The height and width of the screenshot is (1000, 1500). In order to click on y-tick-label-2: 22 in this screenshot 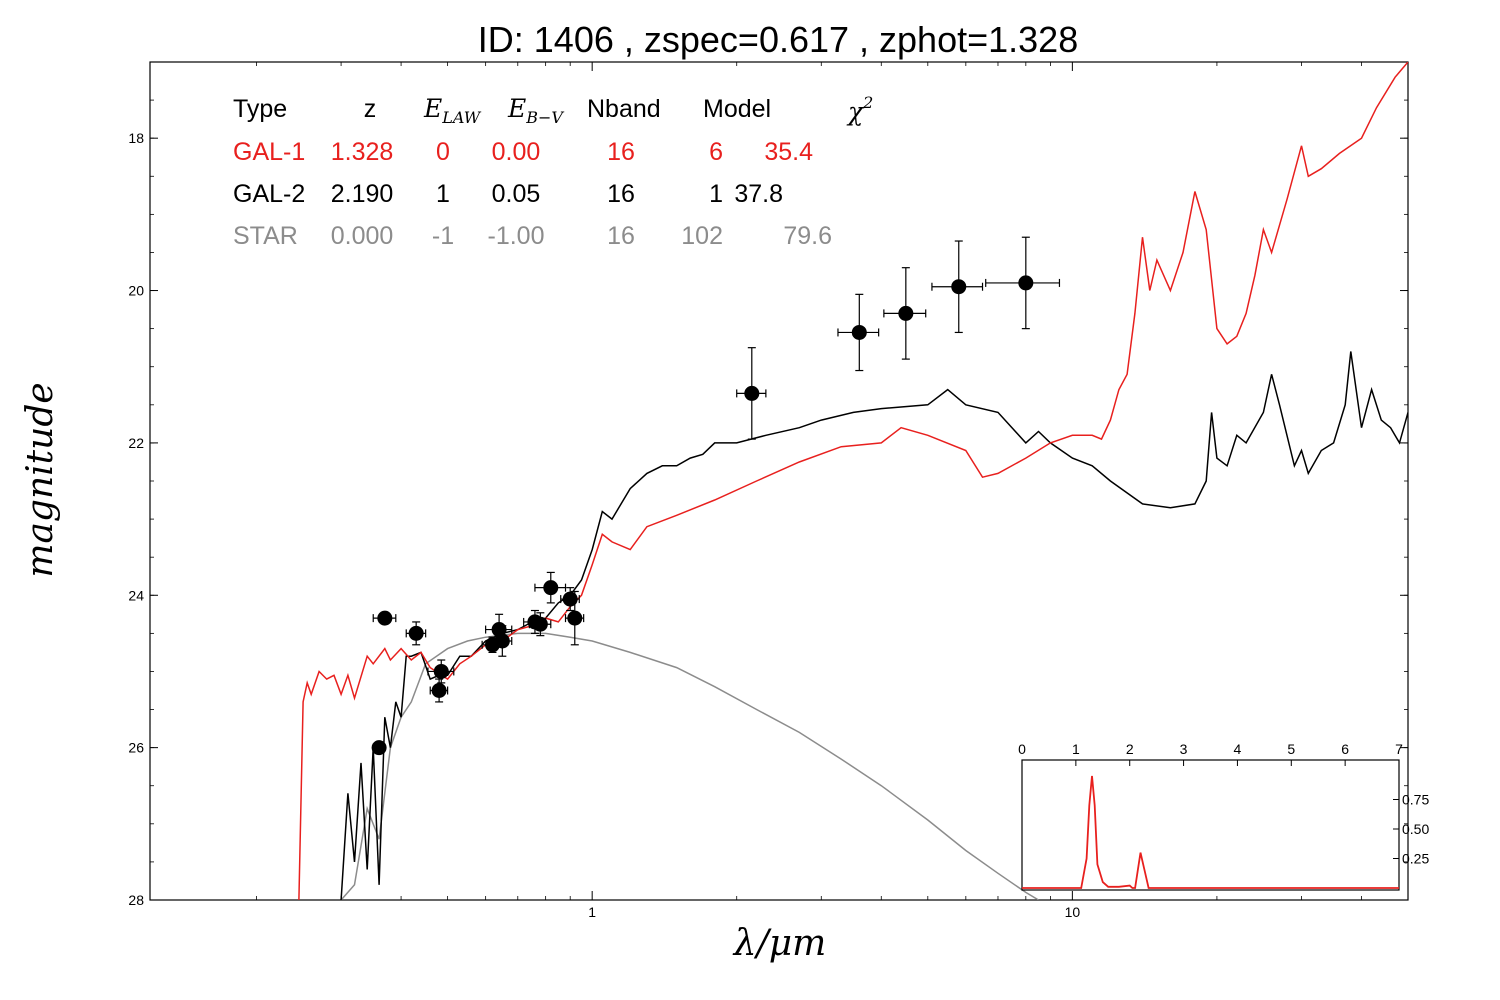, I will do `click(136, 443)`.